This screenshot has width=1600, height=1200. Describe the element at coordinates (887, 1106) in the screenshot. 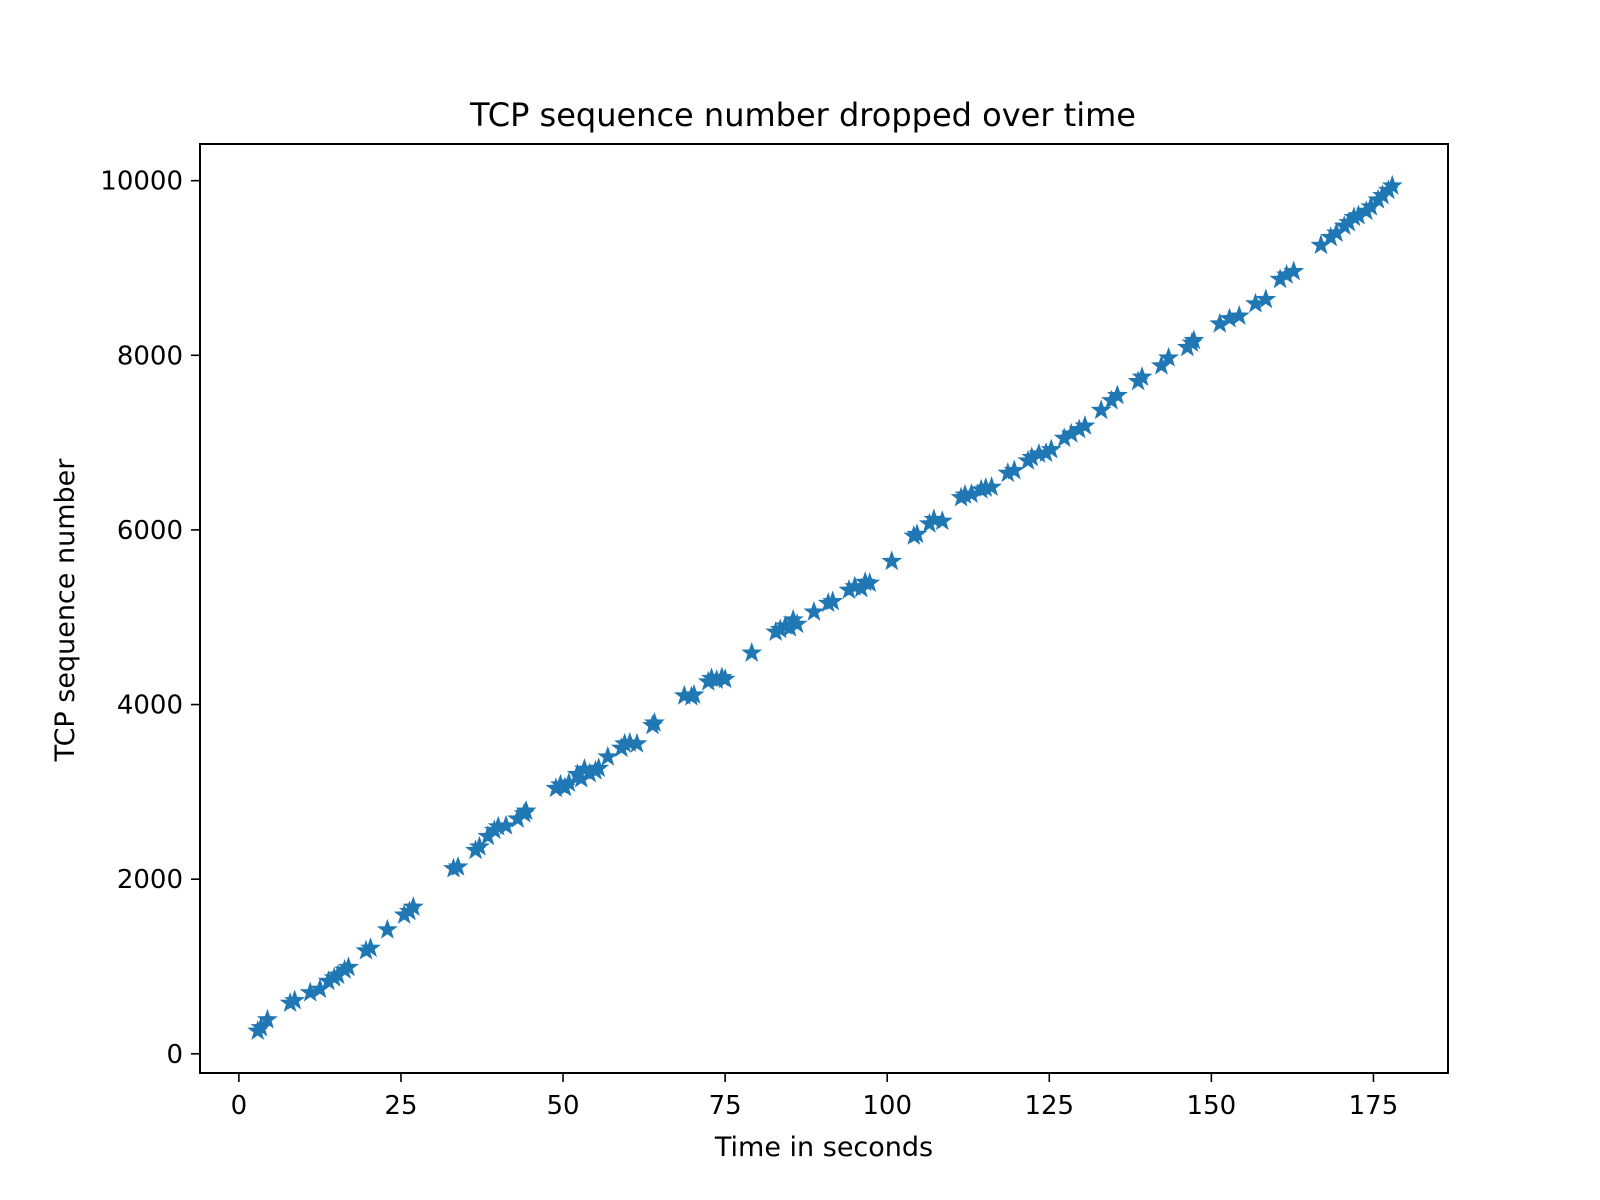

I see `x-tick-label: 100` at that location.